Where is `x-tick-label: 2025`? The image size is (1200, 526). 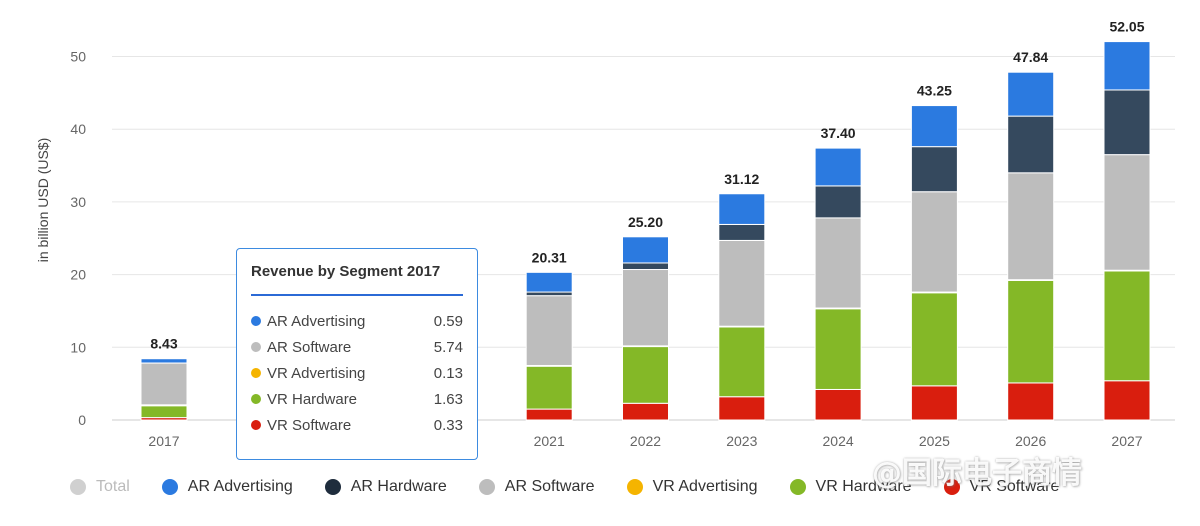
x-tick-label: 2025 is located at coordinates (934, 441).